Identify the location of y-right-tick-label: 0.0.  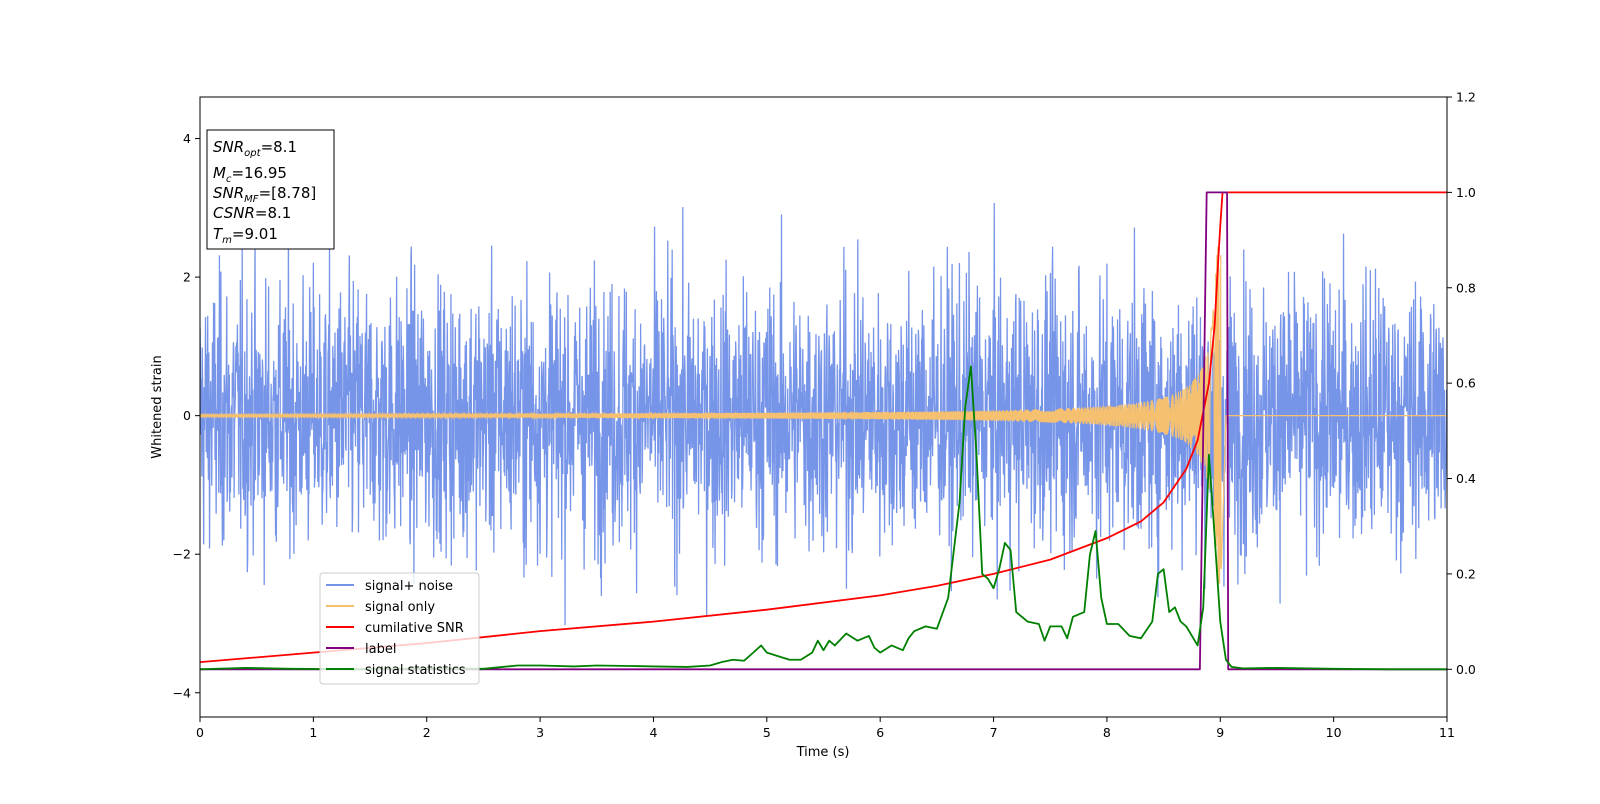
(1466, 669).